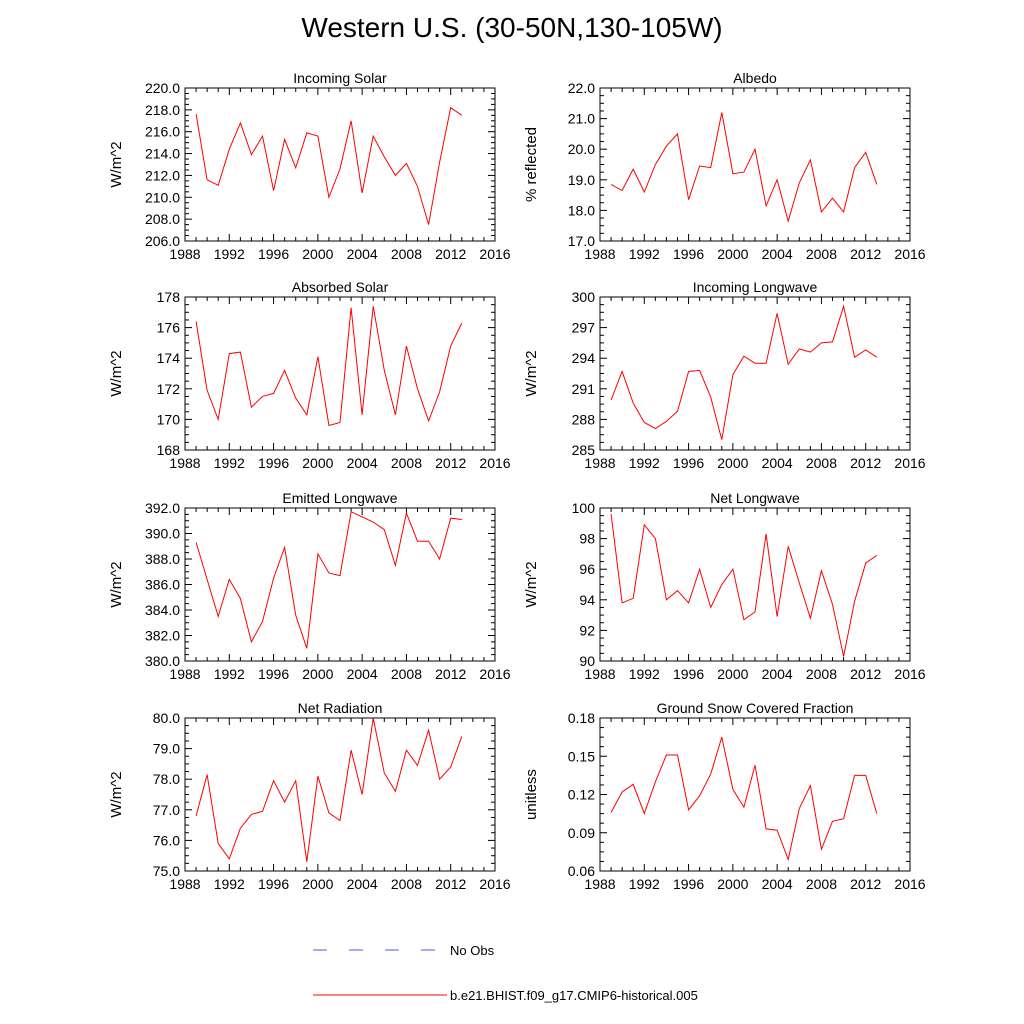 The height and width of the screenshot is (1024, 1024). Describe the element at coordinates (587, 569) in the screenshot. I see `y-tick-label: 96` at that location.